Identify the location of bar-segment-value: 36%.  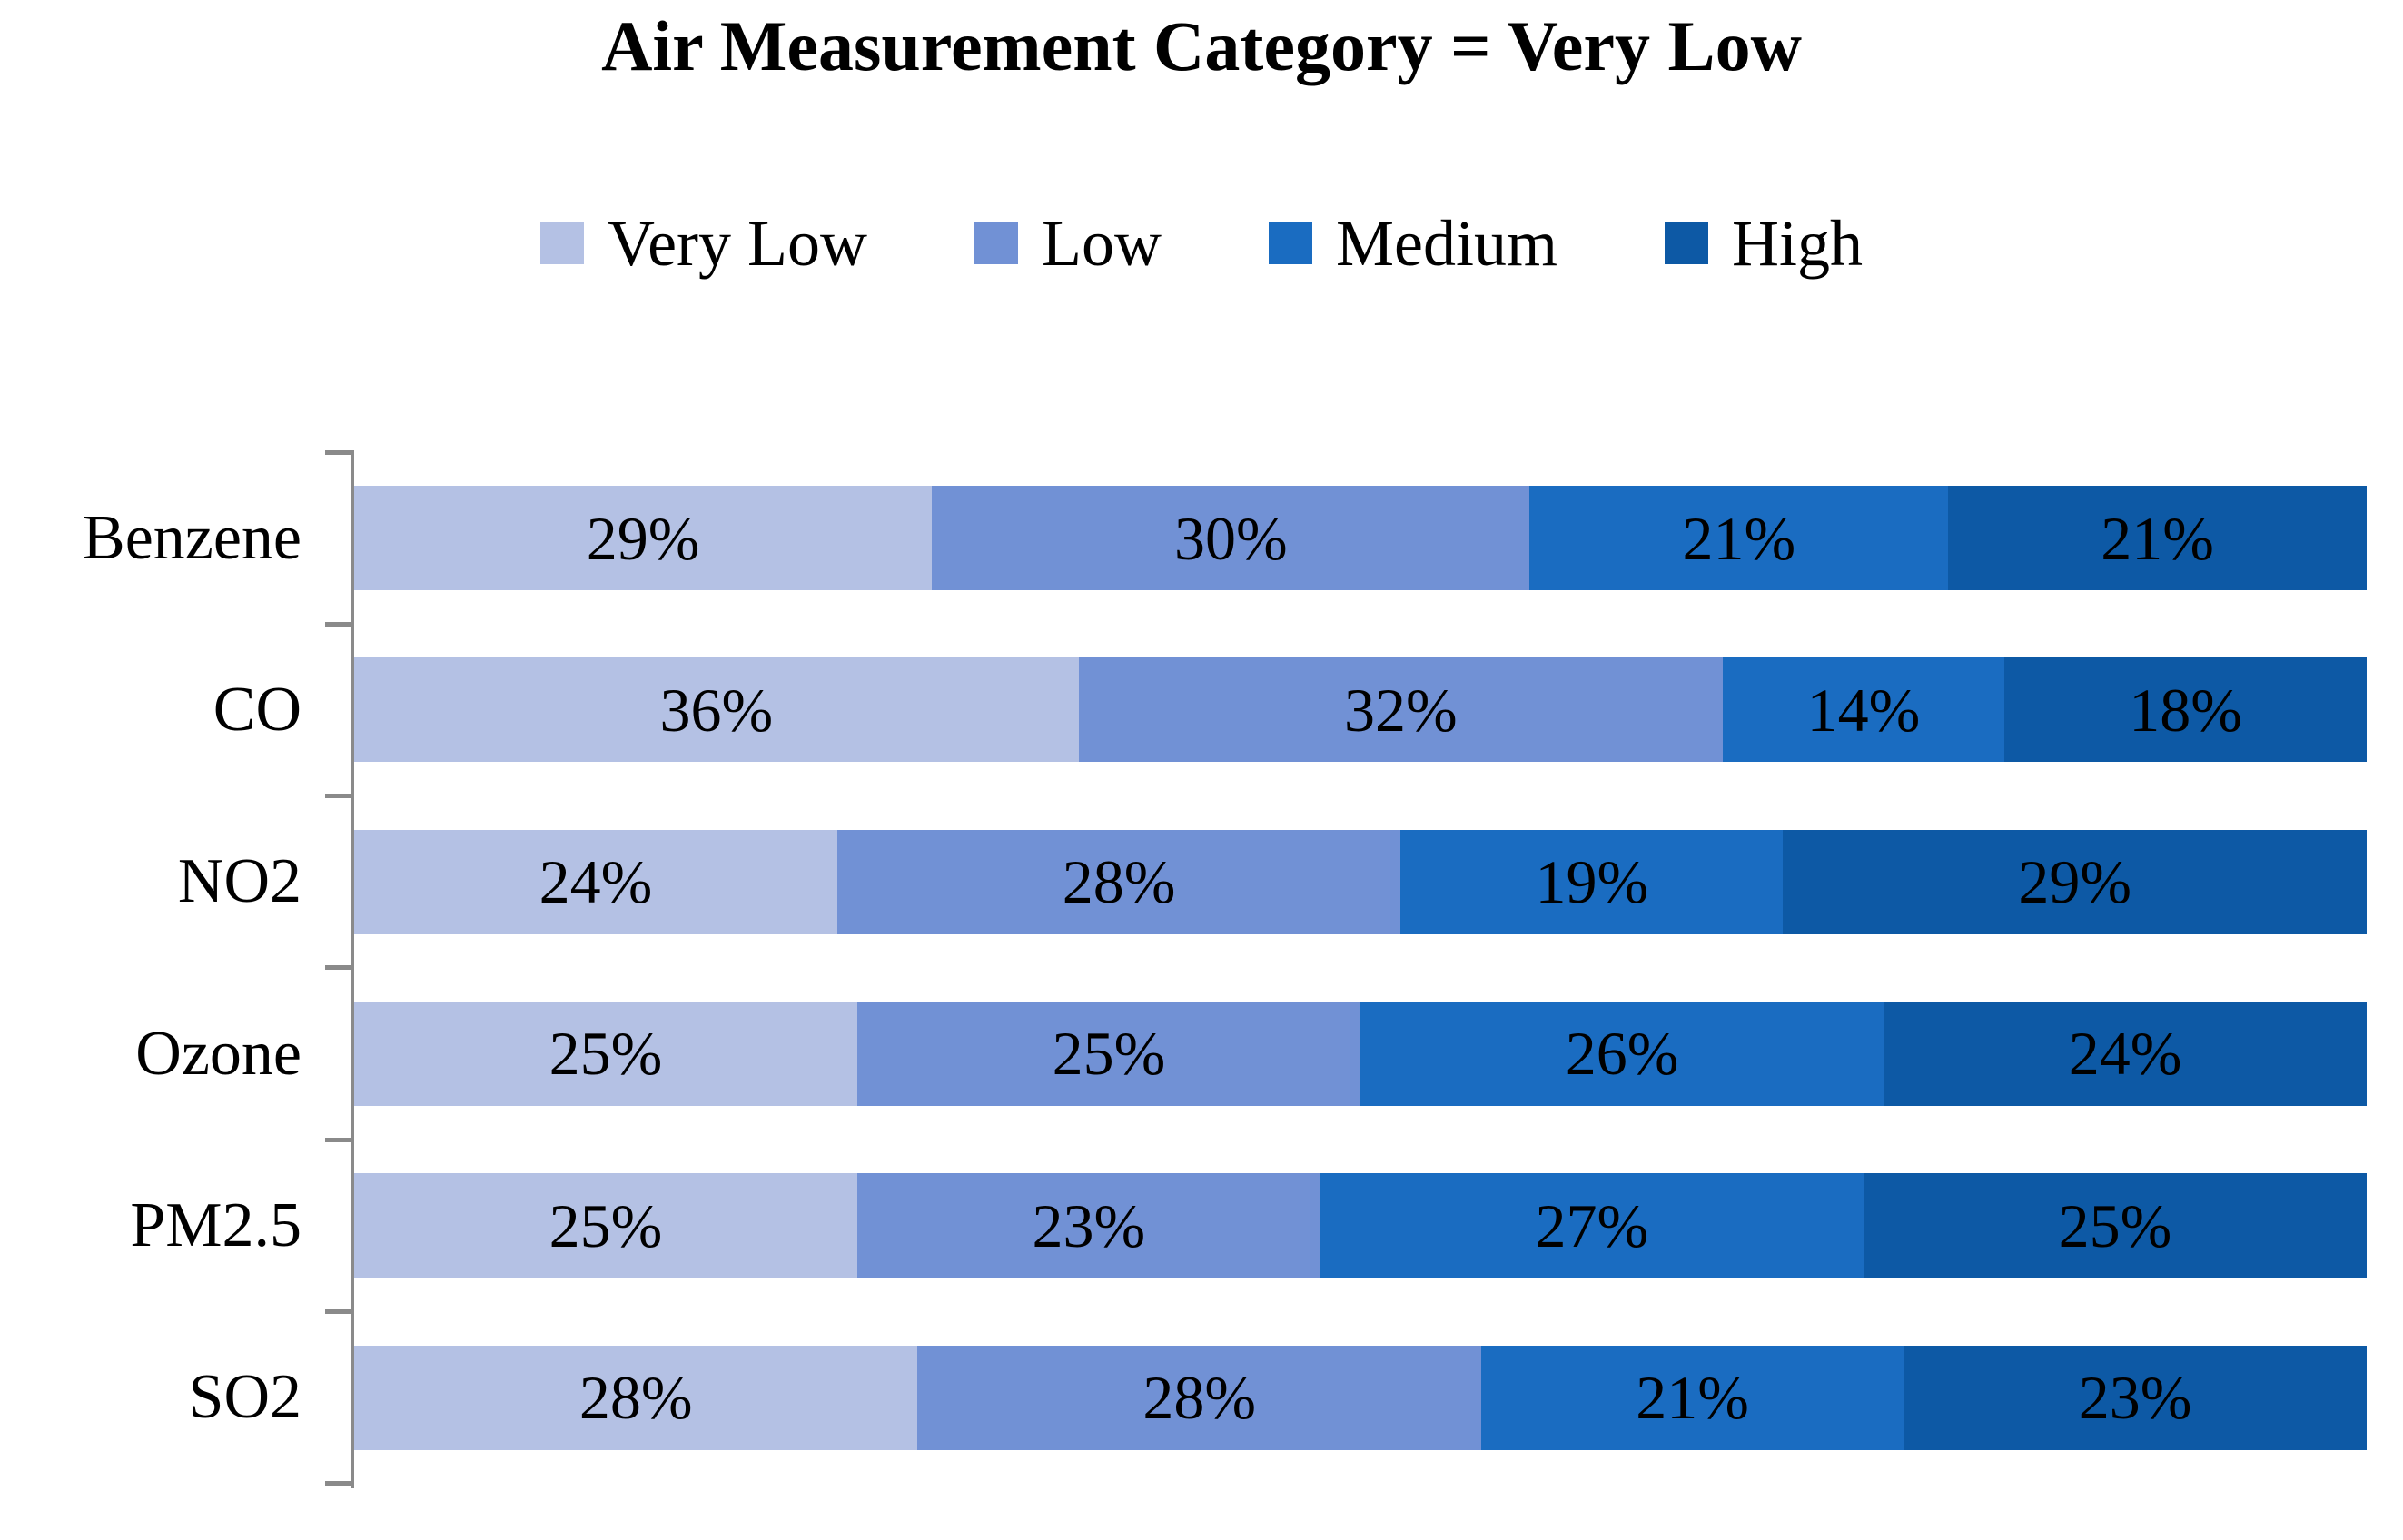
(716, 710).